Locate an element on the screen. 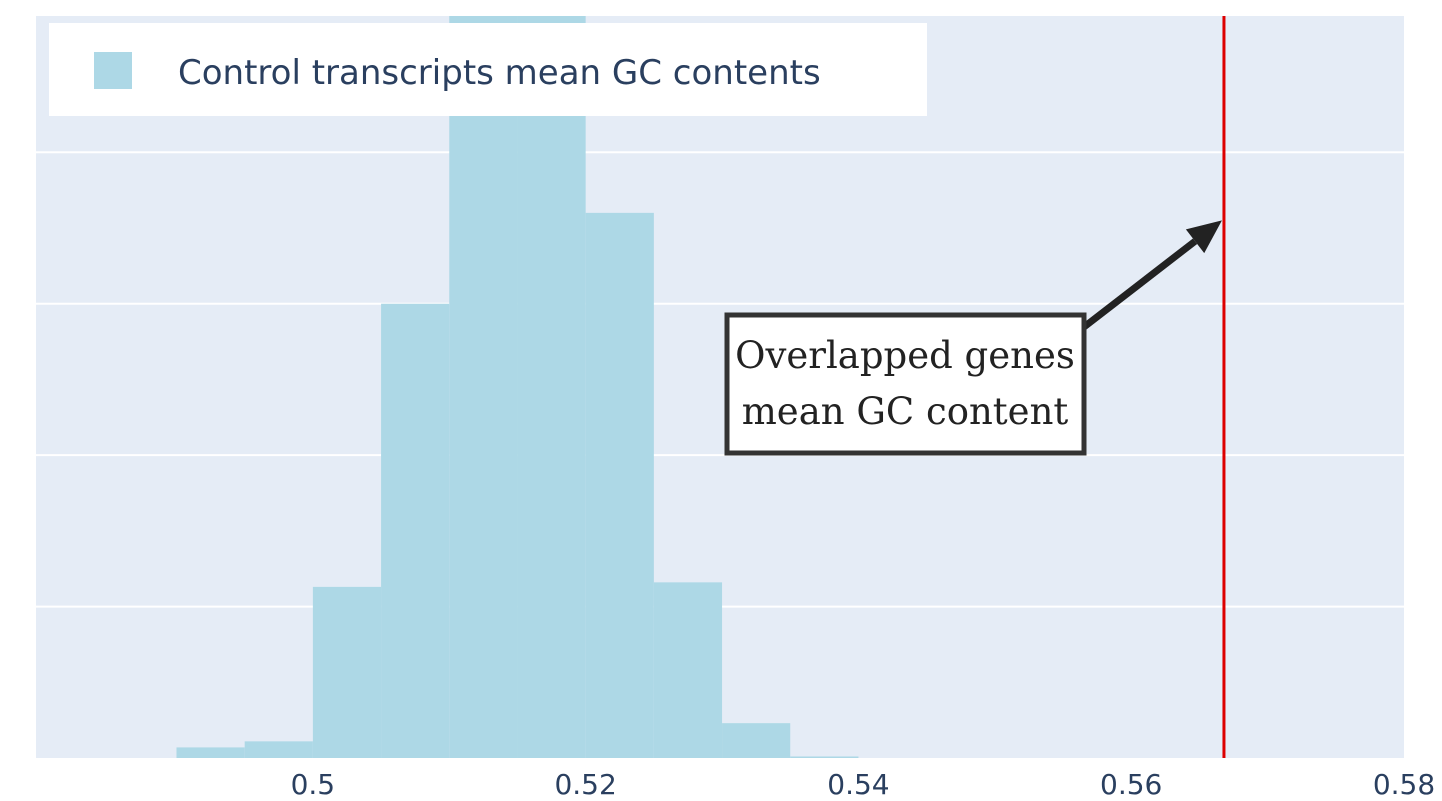  x-axis-ticks: 0.5 0.52 0.54 0.56 0.58 is located at coordinates (863, 784).